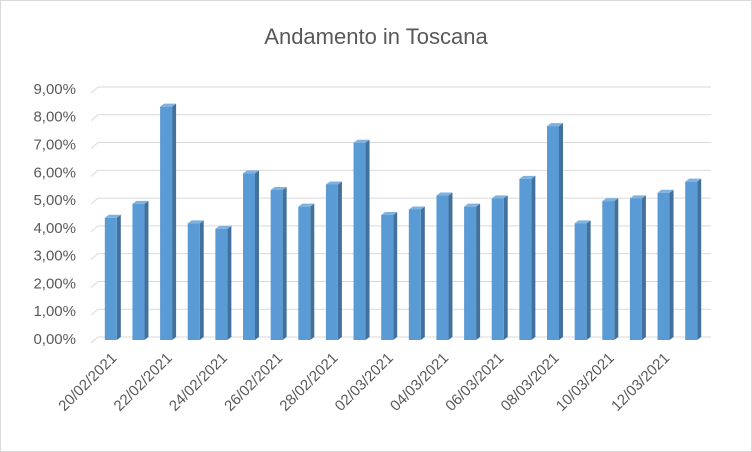 The image size is (752, 452). Describe the element at coordinates (54, 117) in the screenshot. I see `y-tick-label: 8,00%` at that location.